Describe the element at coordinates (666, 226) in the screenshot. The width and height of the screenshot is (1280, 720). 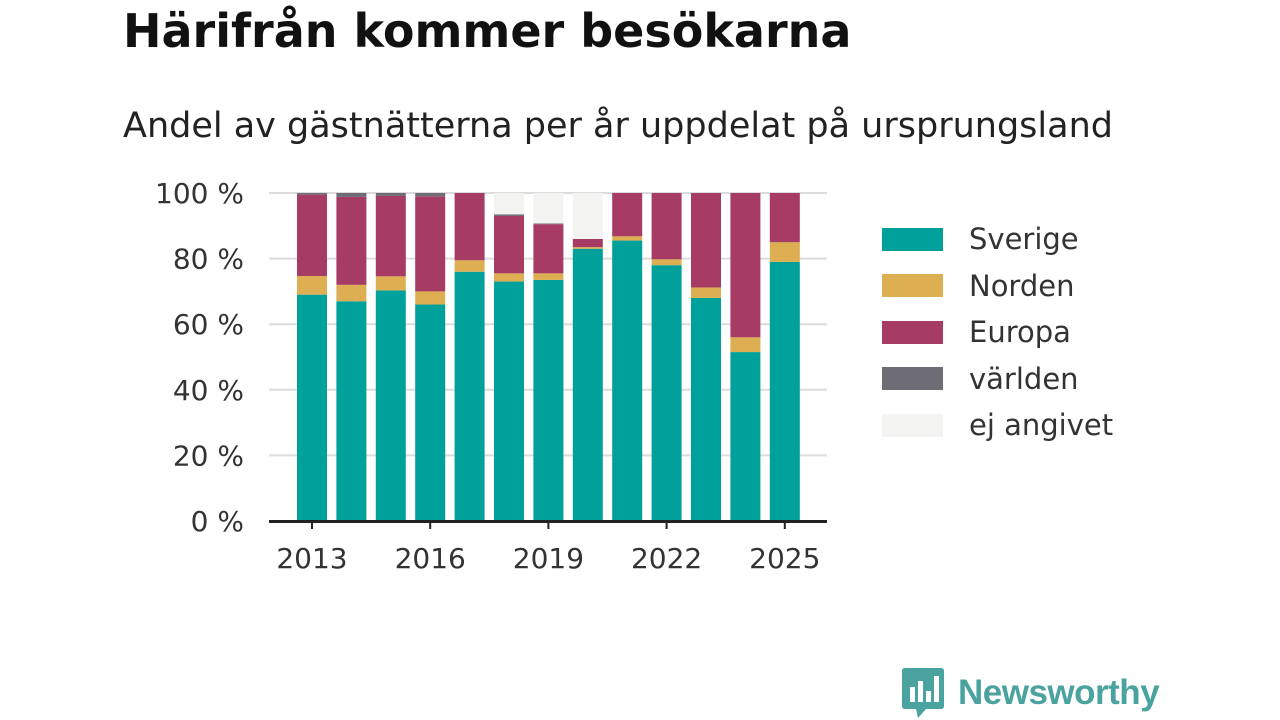
I see `bar-segment-europa-2022` at that location.